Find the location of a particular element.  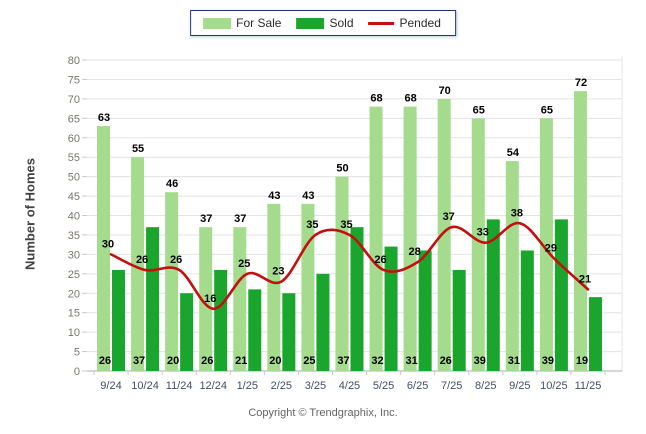

x-axis-label: 6/25 is located at coordinates (417, 386).